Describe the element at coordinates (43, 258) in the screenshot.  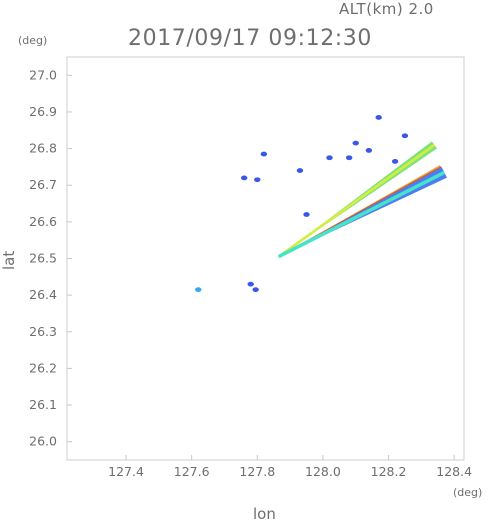
I see `y-tick-label: 26.5` at that location.